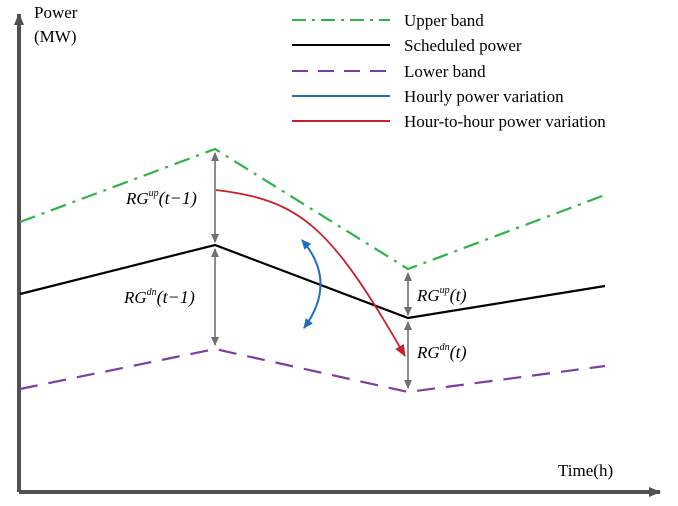 Image resolution: width=678 pixels, height=506 pixels. What do you see at coordinates (585, 470) in the screenshot?
I see `x-axis-label: Time(h)` at bounding box center [585, 470].